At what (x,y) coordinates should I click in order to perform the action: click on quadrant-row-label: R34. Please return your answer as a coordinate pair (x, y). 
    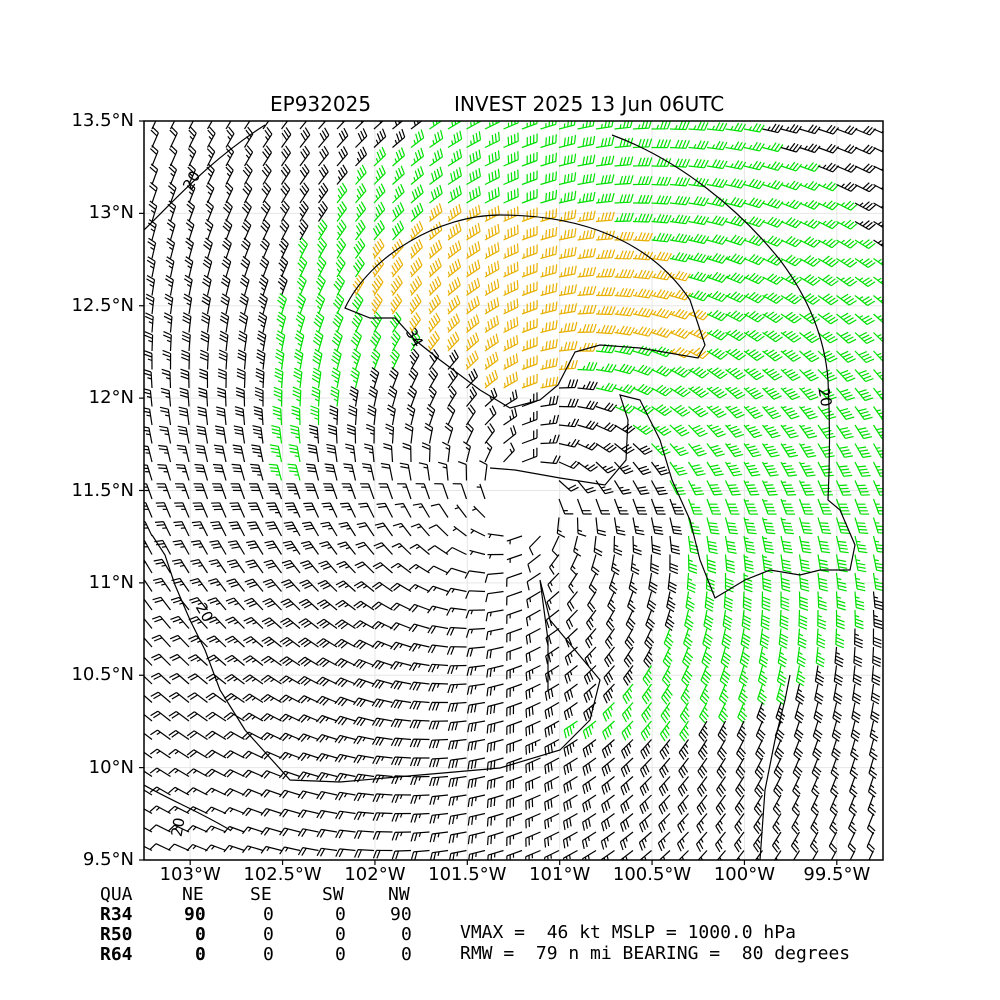
    Looking at the image, I should click on (116, 914).